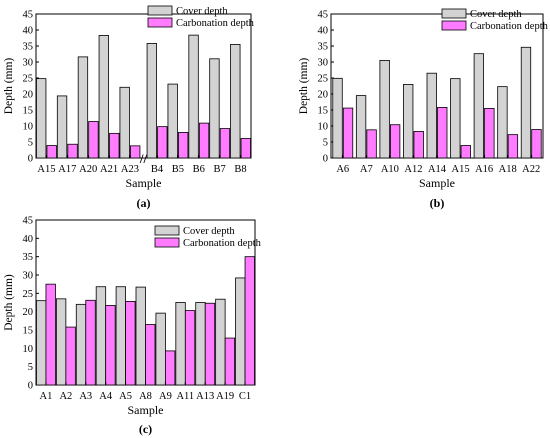  I want to click on x-tick-label: A20, so click(88, 169).